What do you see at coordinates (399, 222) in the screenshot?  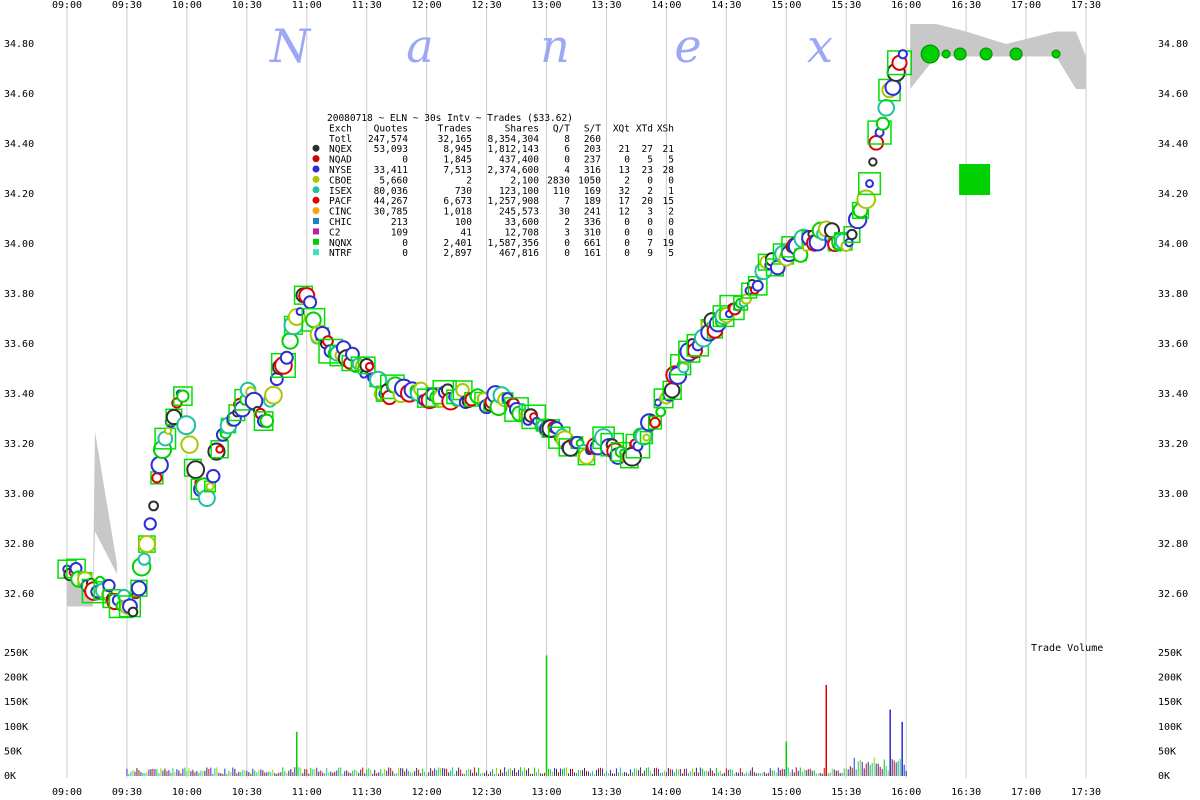 I see `legend-cell: 213` at bounding box center [399, 222].